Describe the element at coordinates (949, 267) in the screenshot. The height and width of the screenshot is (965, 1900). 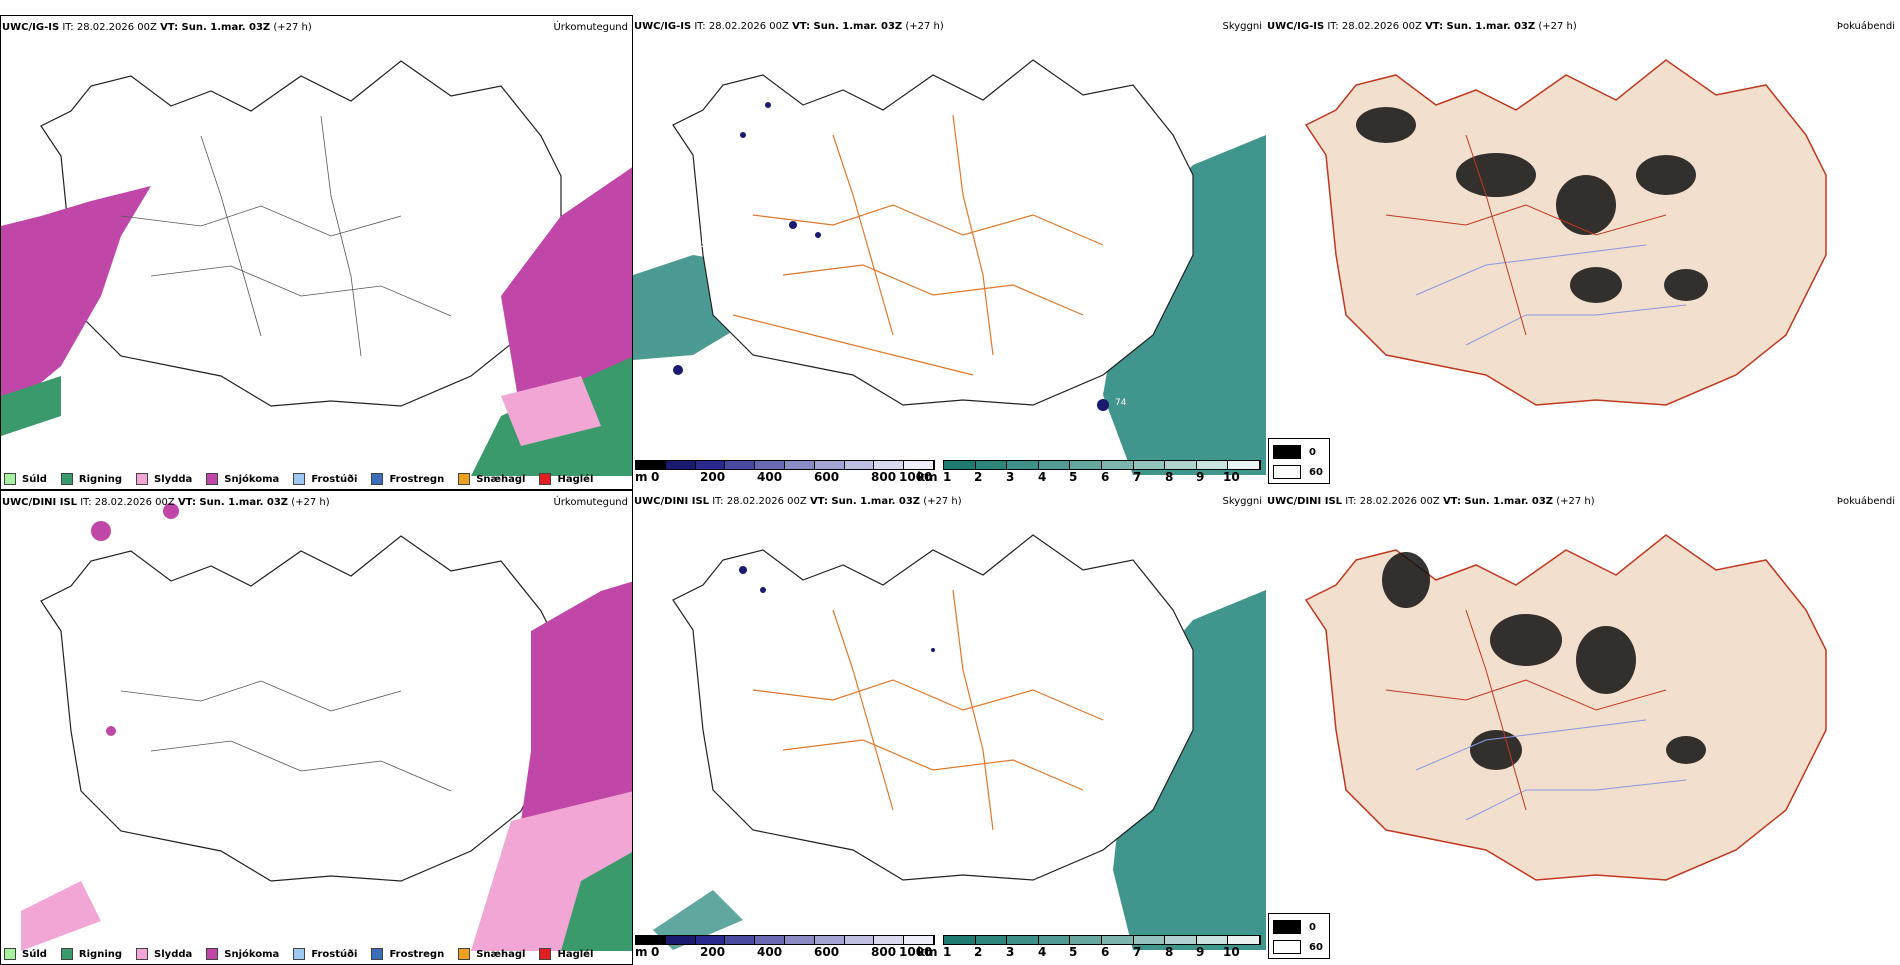
I see `cloud-base-visibility-canvas: 545 74` at that location.